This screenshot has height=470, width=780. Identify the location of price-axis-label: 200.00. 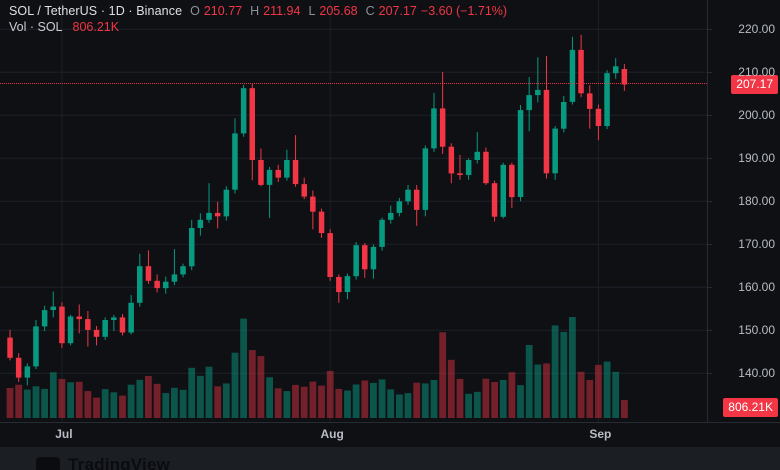
(756, 115).